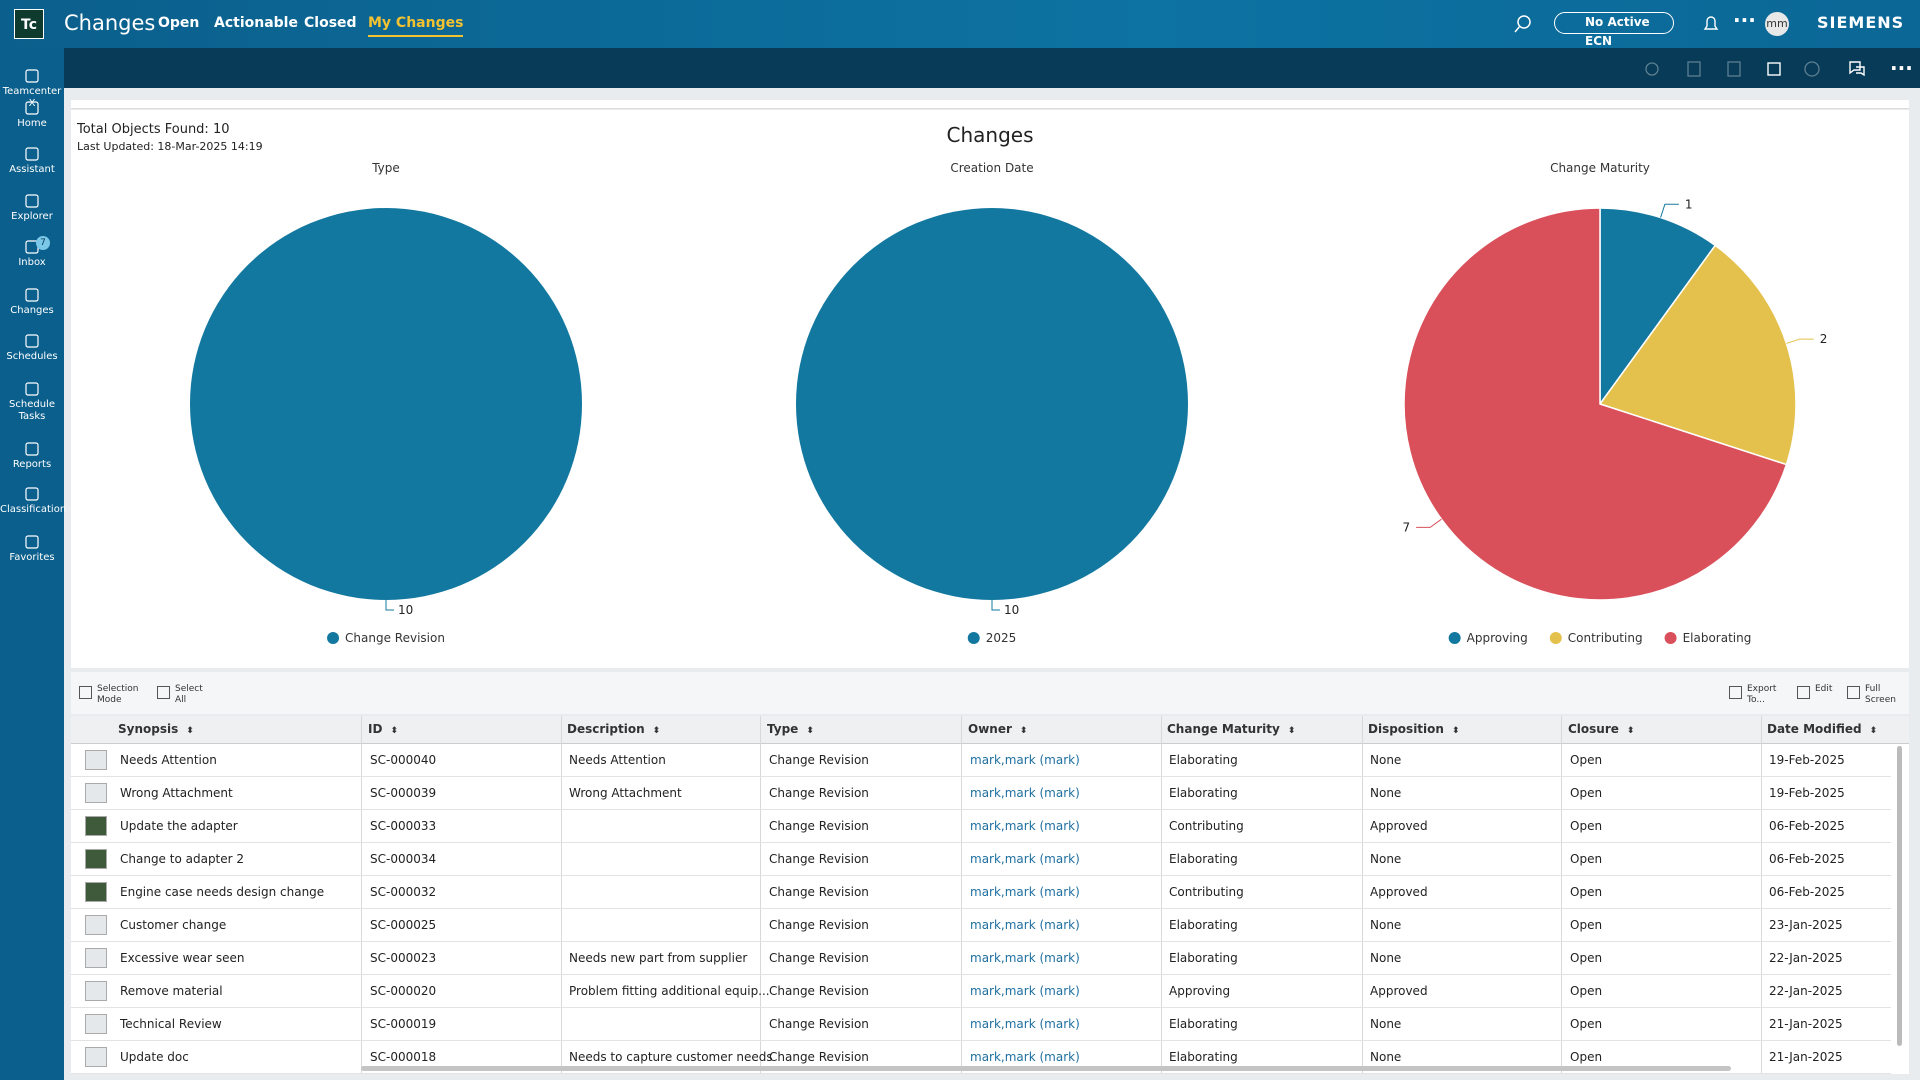 The width and height of the screenshot is (1920, 1080). I want to click on ecn-button: No Active ECN, so click(1614, 30).